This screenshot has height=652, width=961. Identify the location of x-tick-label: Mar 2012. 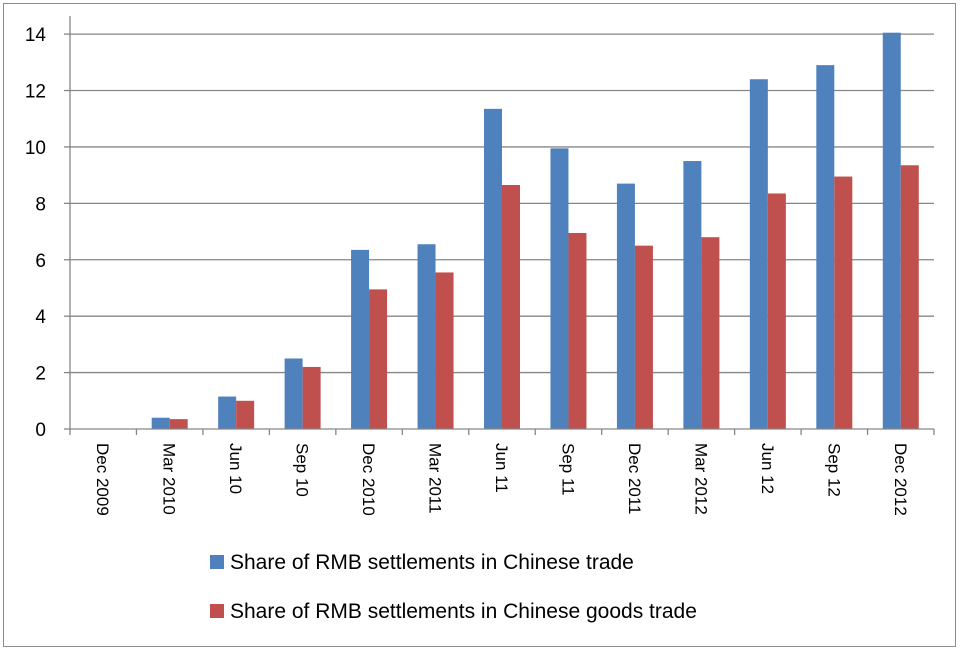
(700, 479).